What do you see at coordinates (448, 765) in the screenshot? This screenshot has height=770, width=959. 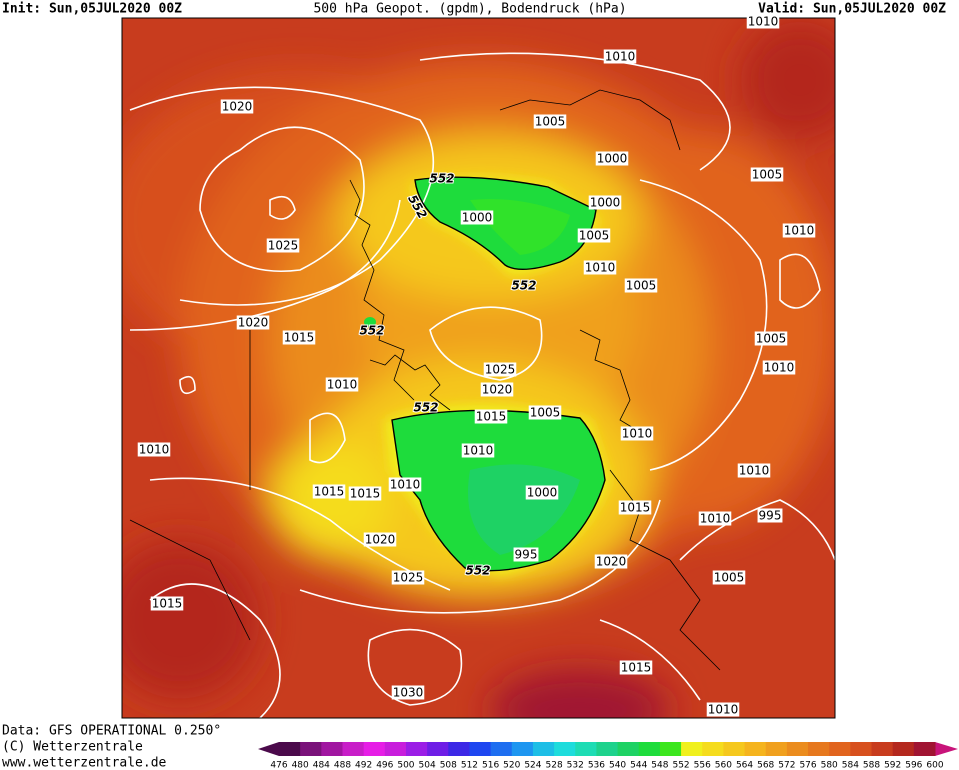 I see `colorbar-label: 508` at bounding box center [448, 765].